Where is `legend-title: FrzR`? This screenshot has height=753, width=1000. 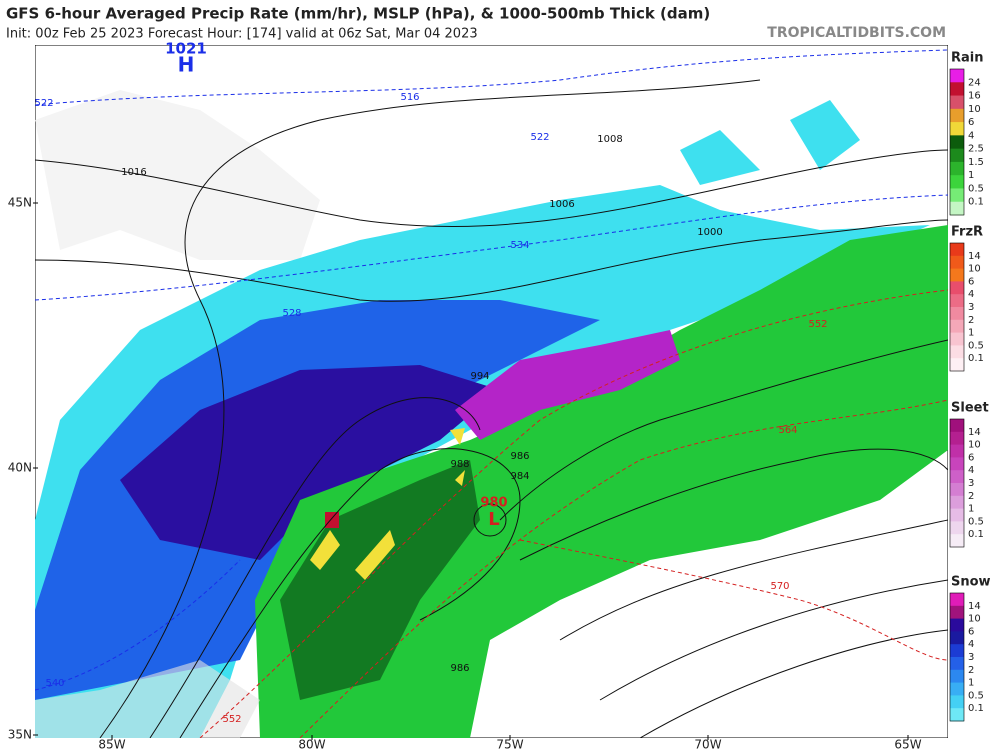
legend-title: FrzR is located at coordinates (967, 232).